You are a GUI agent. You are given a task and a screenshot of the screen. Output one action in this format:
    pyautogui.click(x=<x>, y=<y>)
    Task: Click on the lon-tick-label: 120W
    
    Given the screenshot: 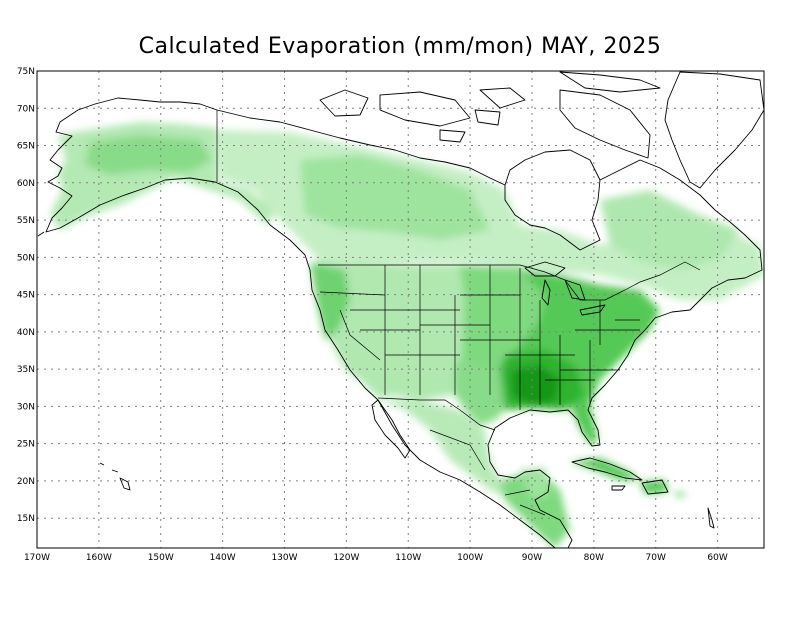 What is the action you would take?
    pyautogui.click(x=346, y=558)
    